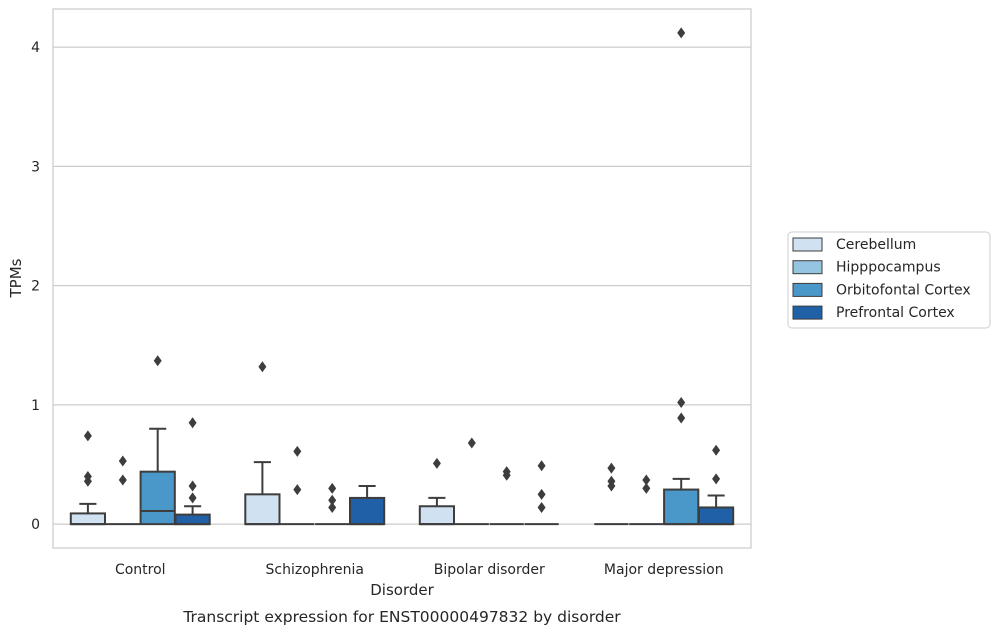 Image resolution: width=999 pixels, height=634 pixels. I want to click on y-tick-labels: 0 1 2 3 4, so click(35, 286).